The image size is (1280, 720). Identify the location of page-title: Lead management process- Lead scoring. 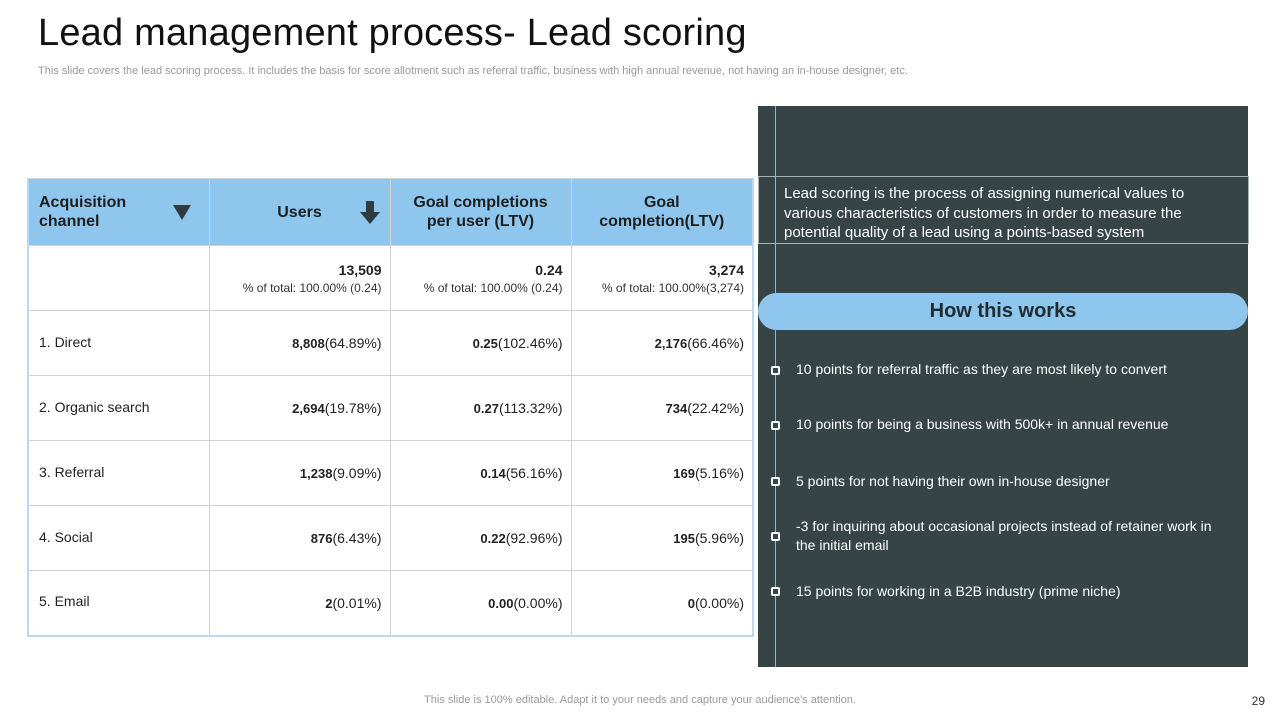
(392, 33).